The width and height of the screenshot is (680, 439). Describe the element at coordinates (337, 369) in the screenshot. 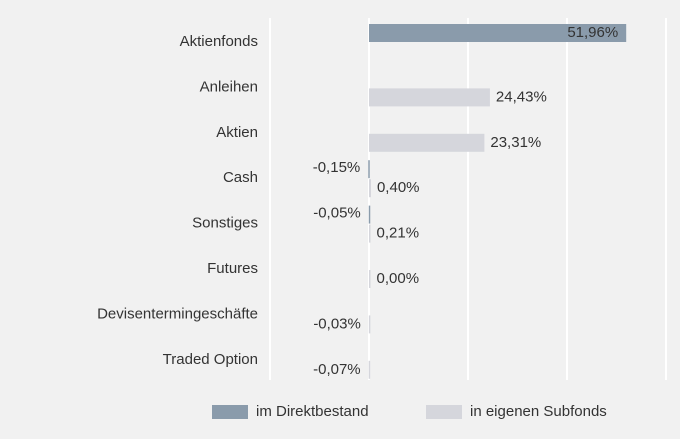

I see `value-label: -0,07%` at that location.